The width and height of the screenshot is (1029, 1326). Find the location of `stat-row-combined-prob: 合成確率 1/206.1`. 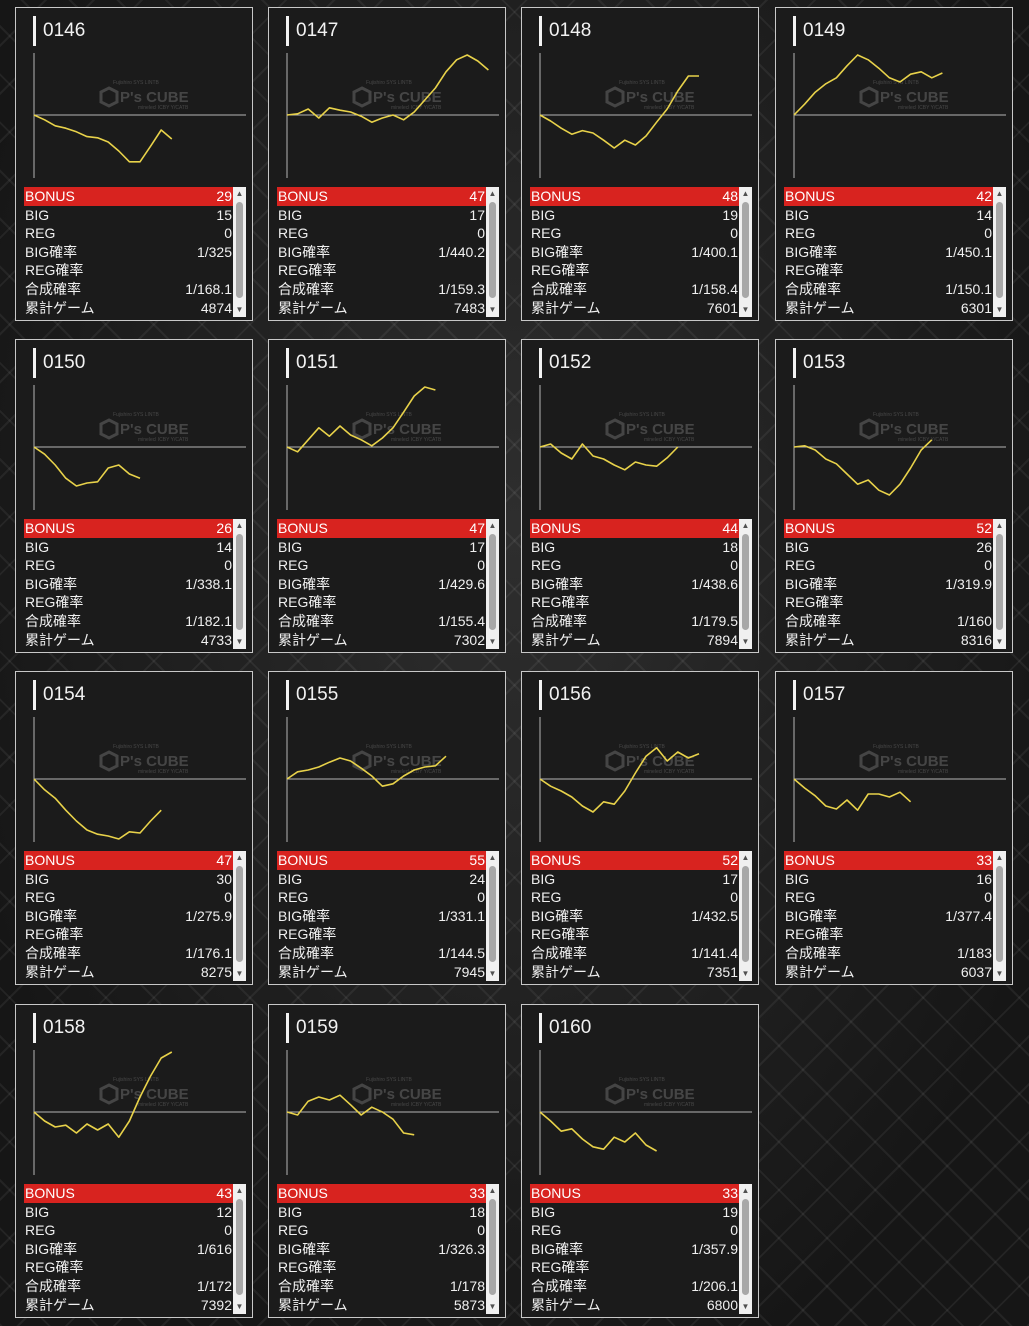

stat-row-combined-prob: 合成確率 1/206.1 is located at coordinates (635, 1286).